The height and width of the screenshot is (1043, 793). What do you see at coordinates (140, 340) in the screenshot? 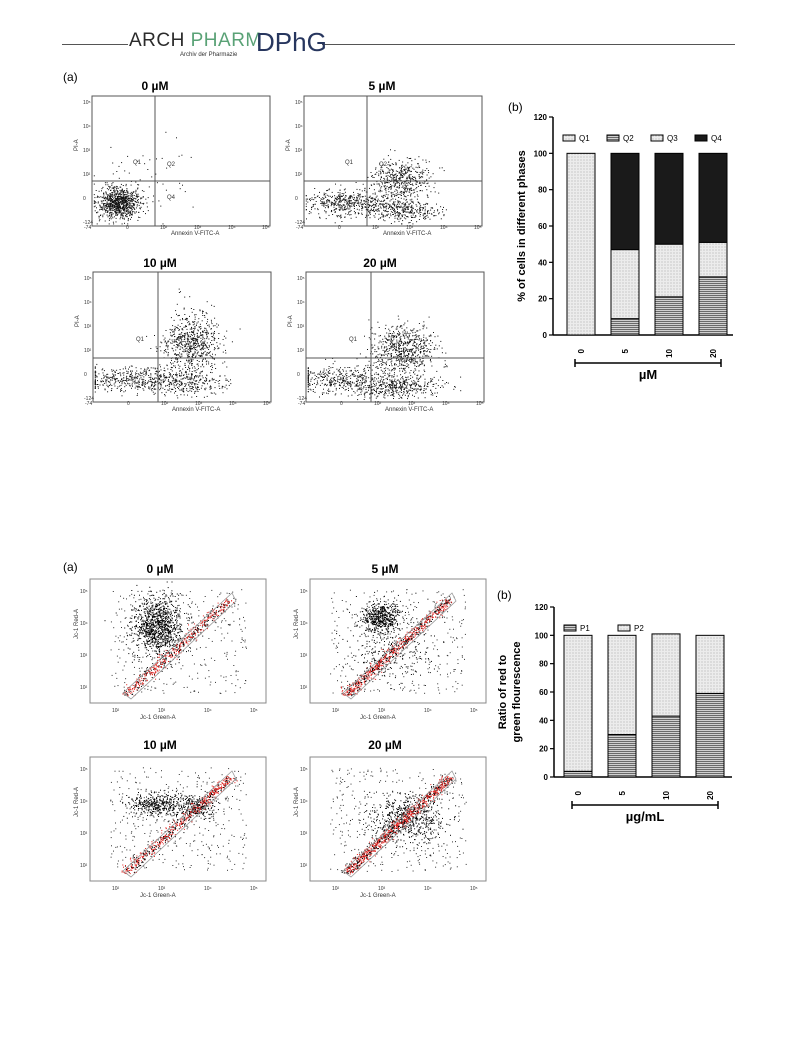
I see `quadrant-label-Q1: Q1` at bounding box center [140, 340].